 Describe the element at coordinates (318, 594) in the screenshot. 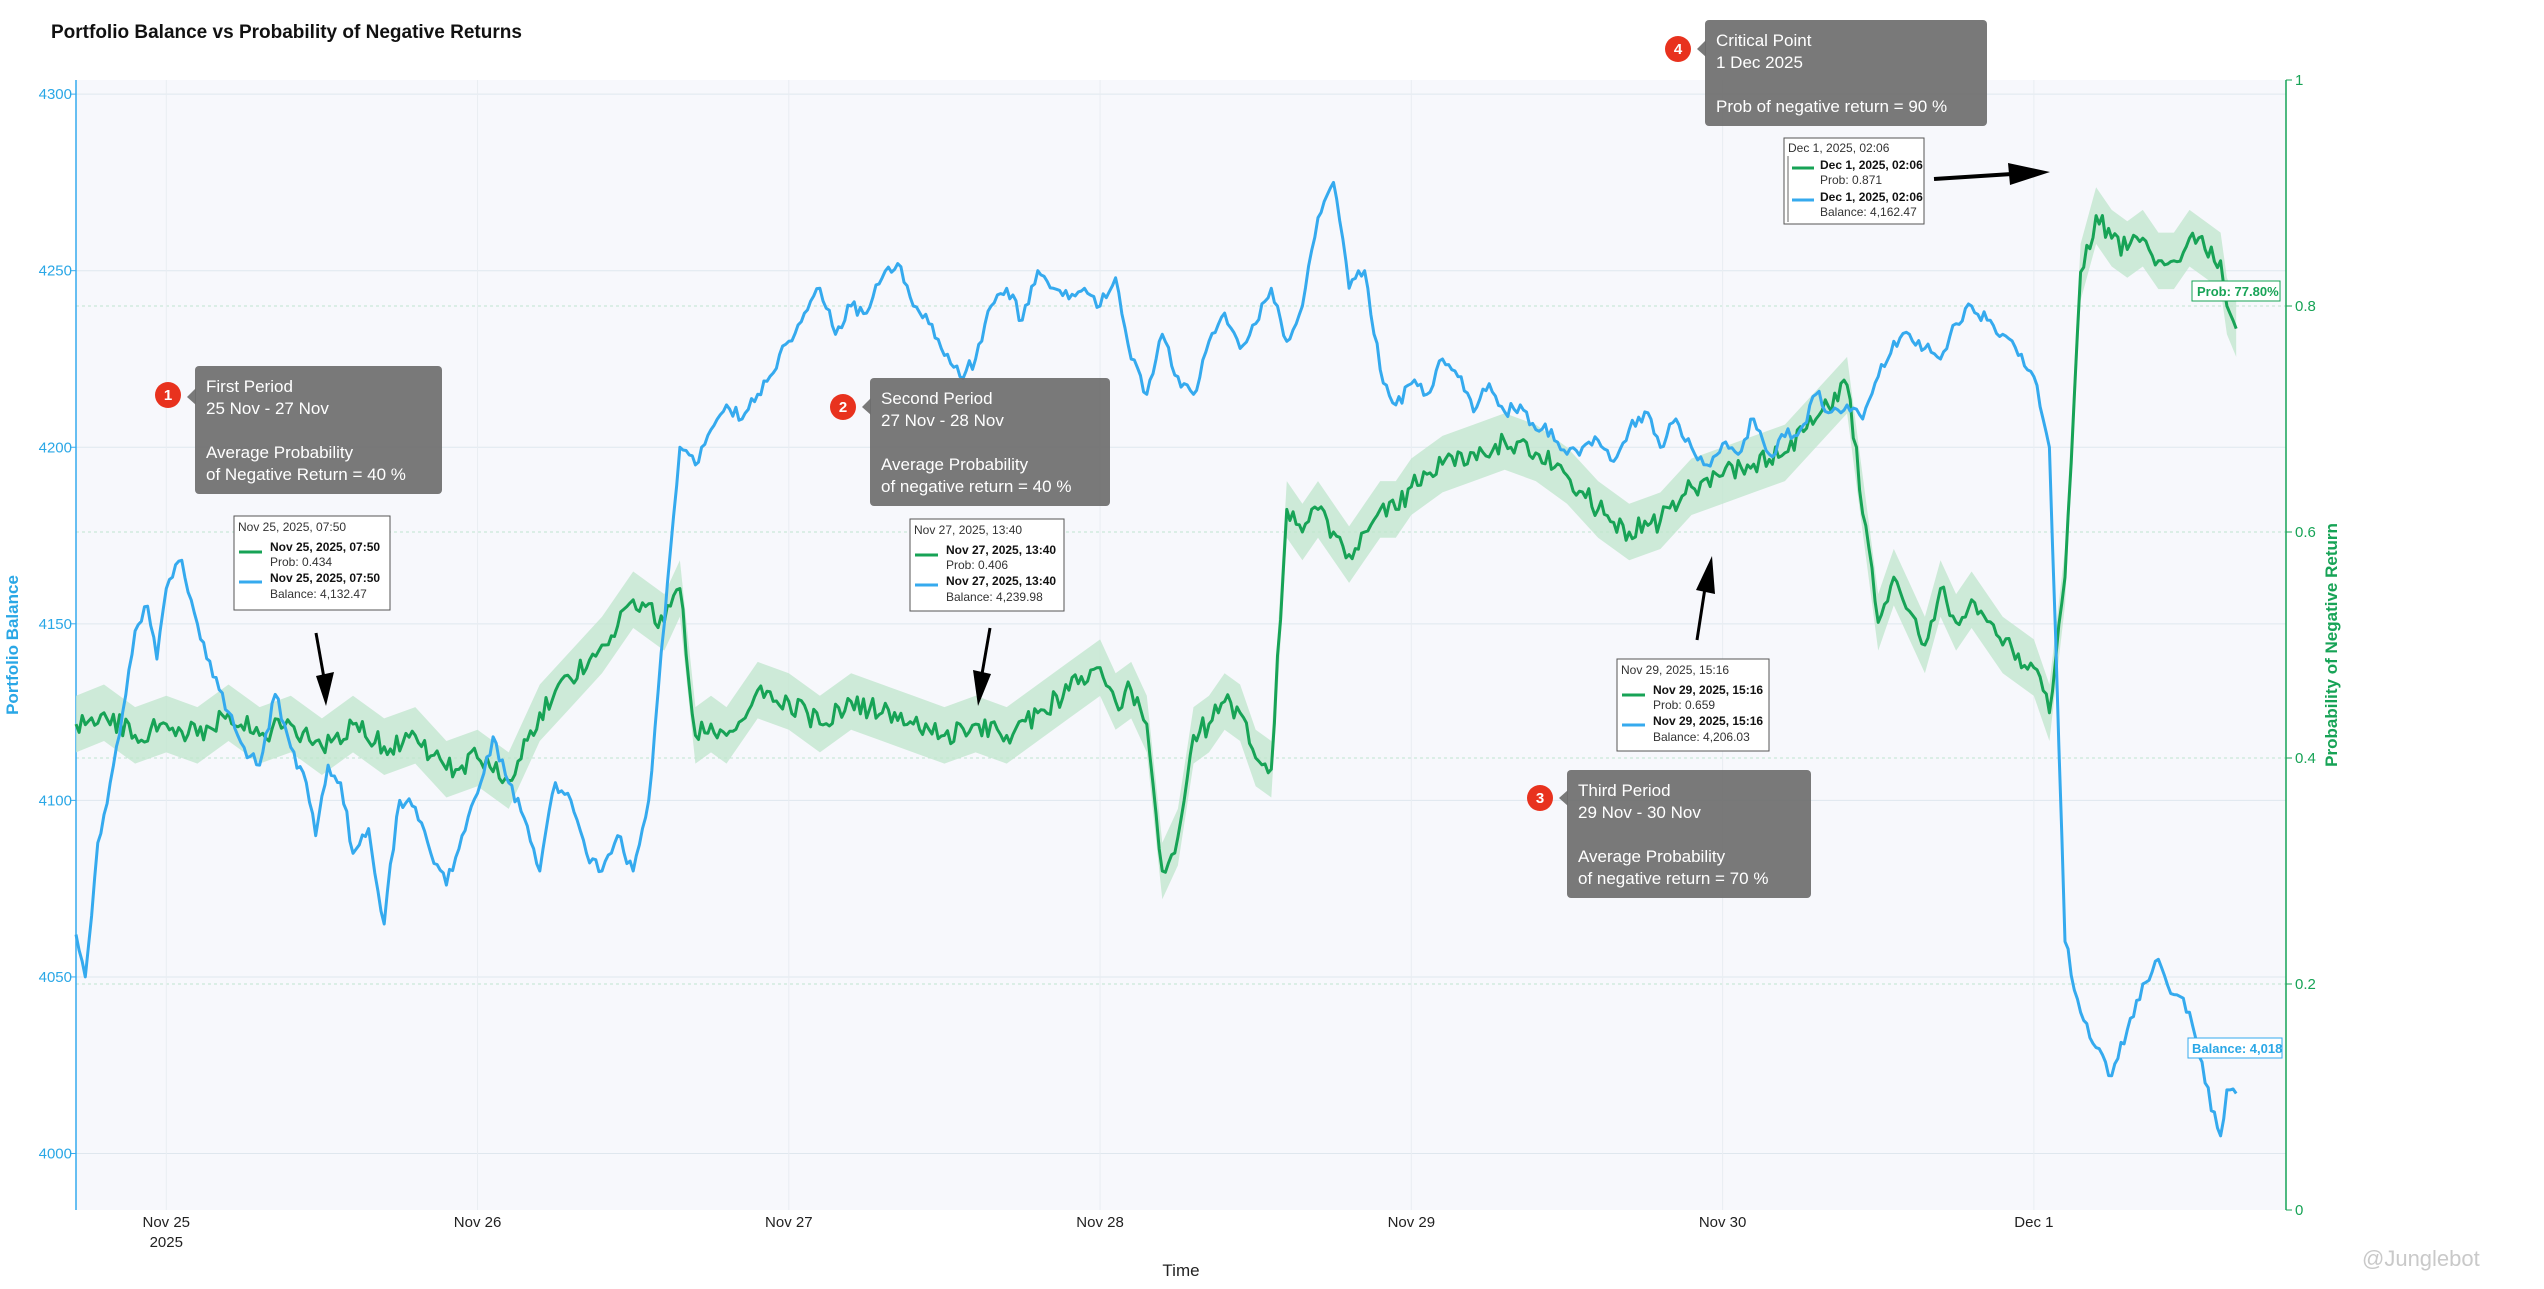

I see `svg-text: Balance: 4,132.47` at that location.